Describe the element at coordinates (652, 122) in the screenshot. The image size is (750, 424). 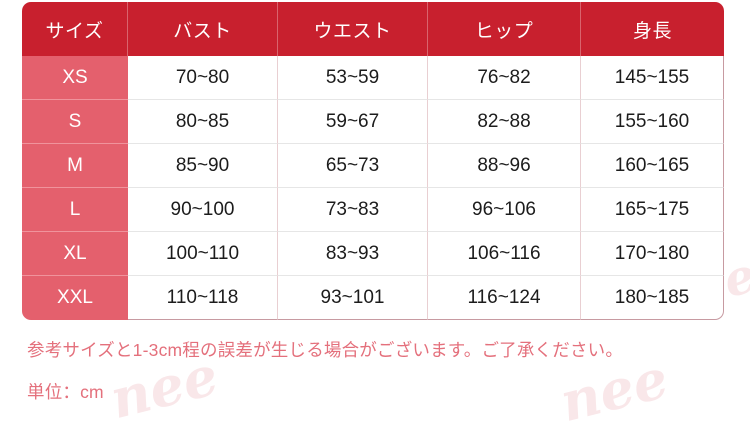
I see `cell-height: 155~160` at that location.